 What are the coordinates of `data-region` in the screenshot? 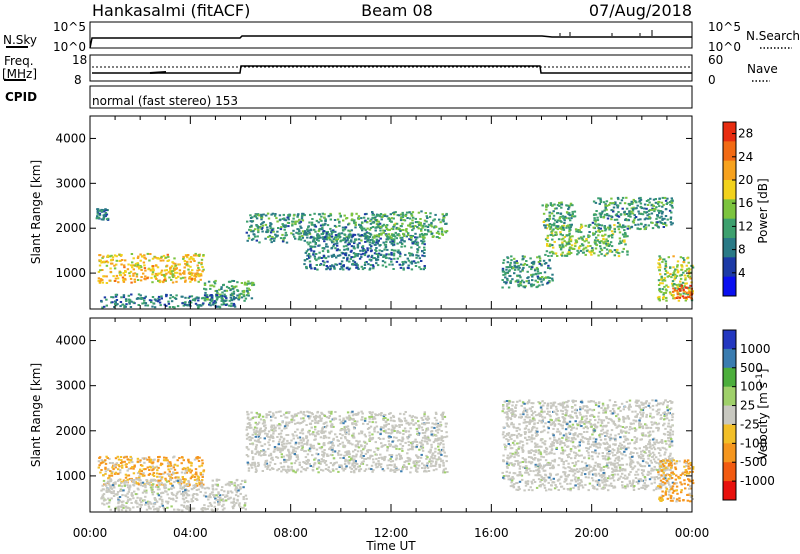 It's located at (151, 268).